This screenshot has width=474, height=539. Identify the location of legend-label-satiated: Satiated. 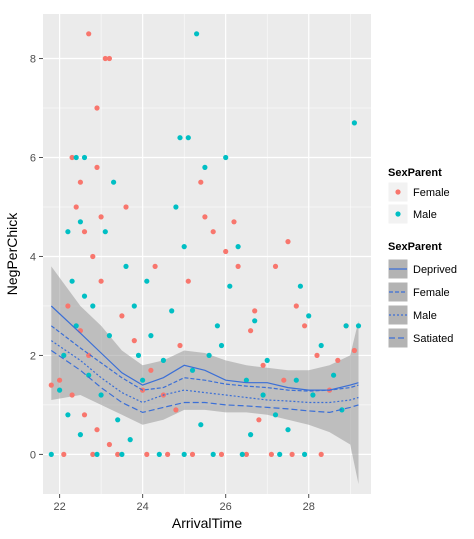
(433, 339).